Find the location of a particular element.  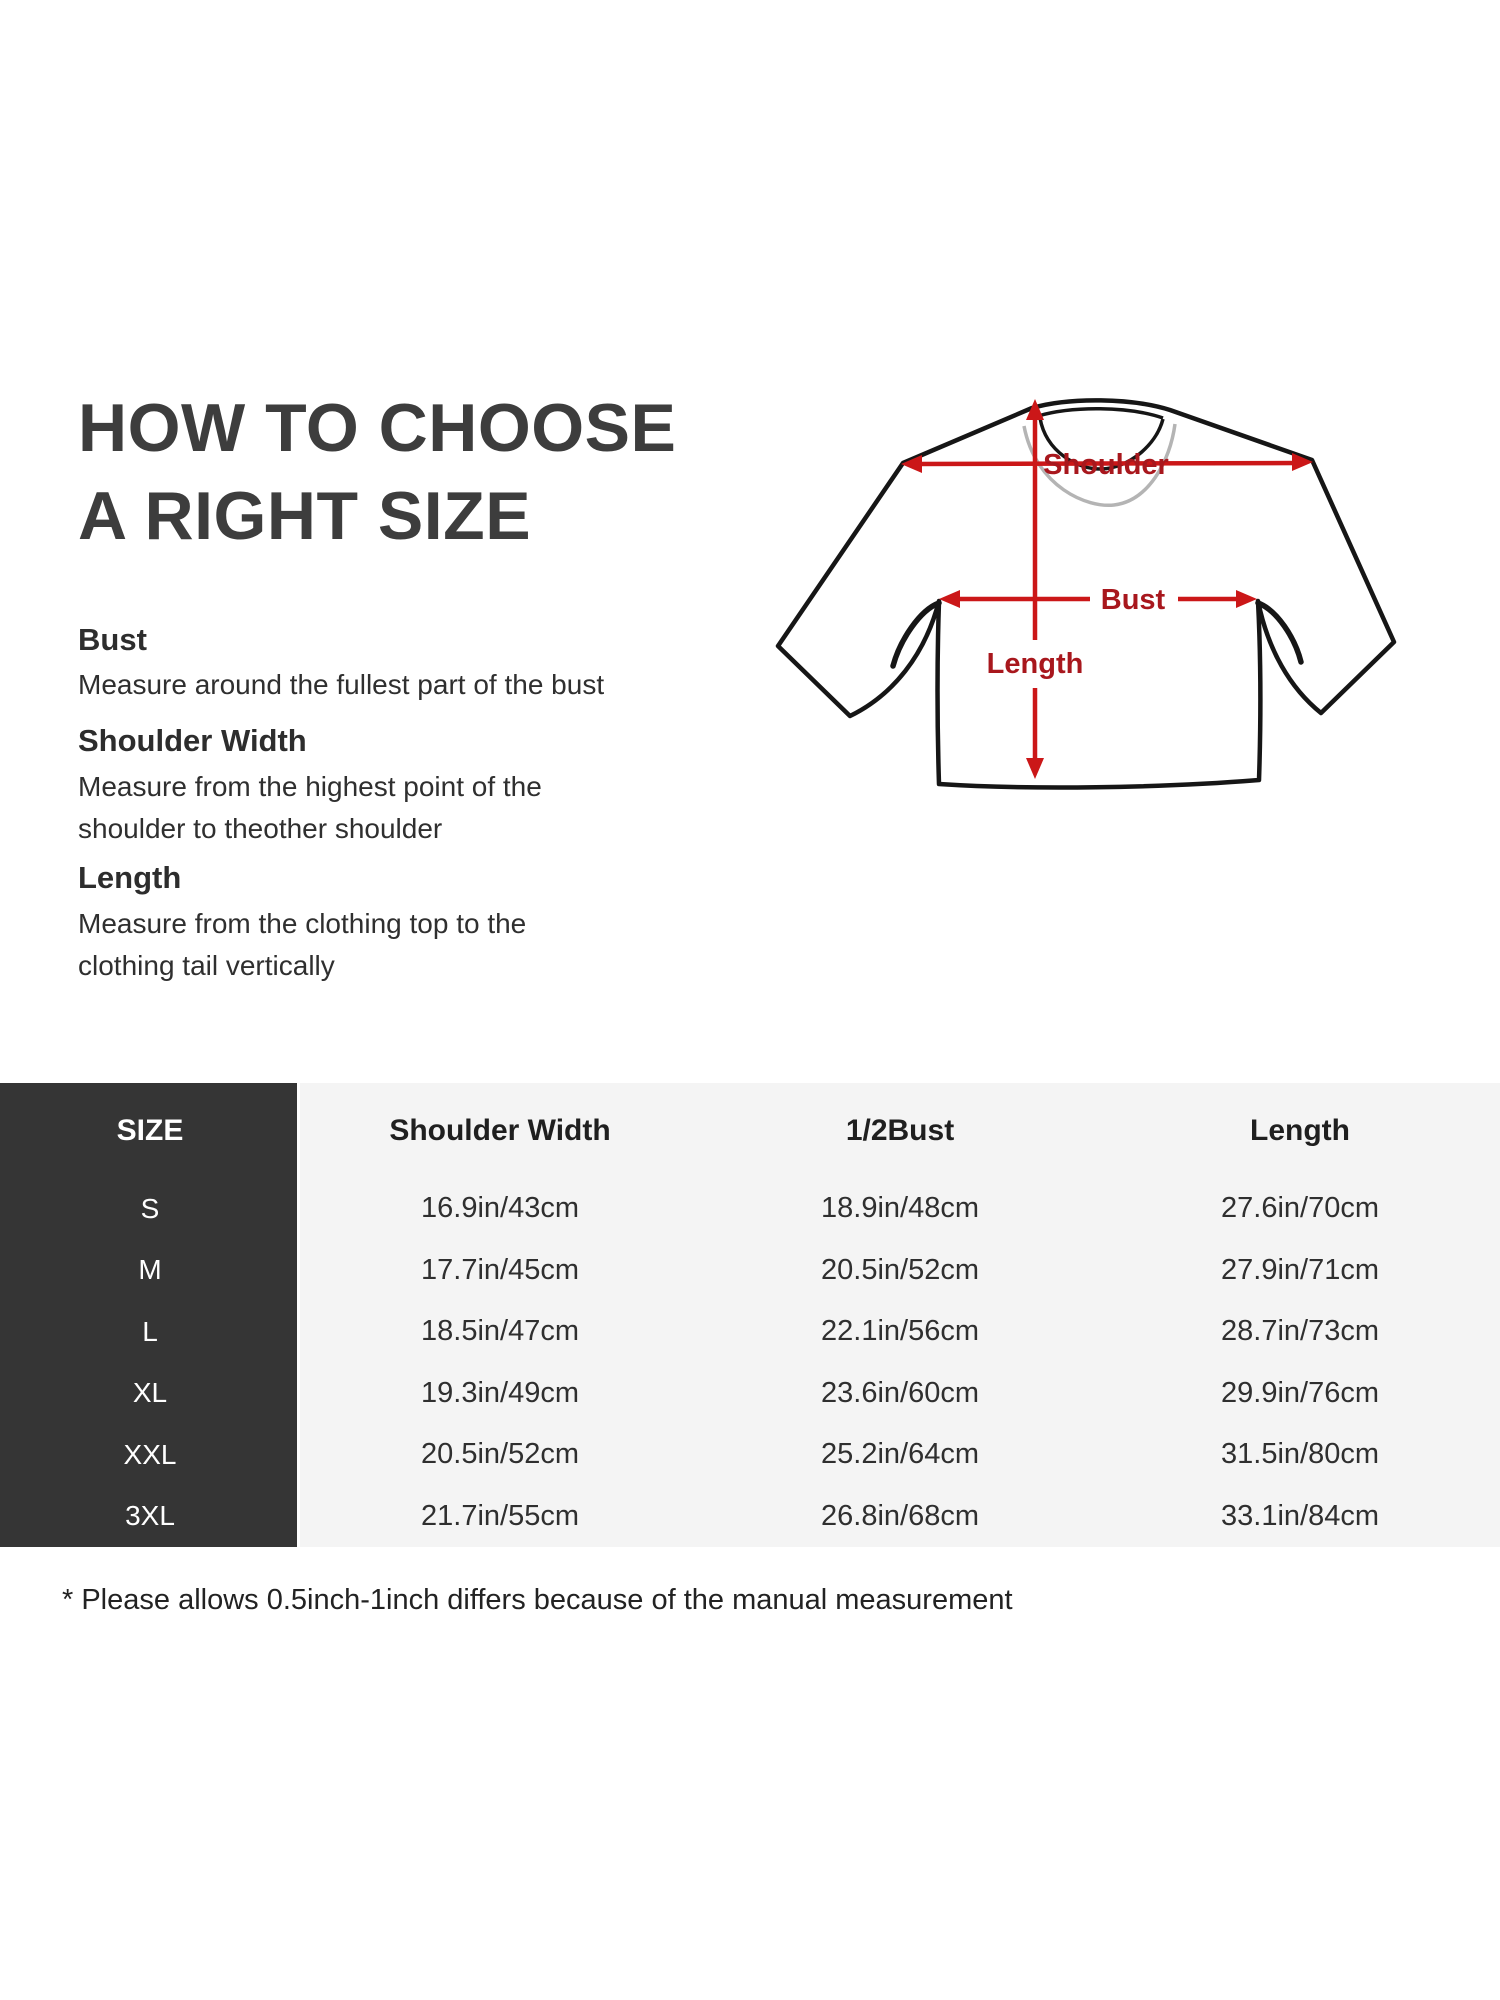

shoulder-measure-label: Shoulder is located at coordinates (1106, 465).